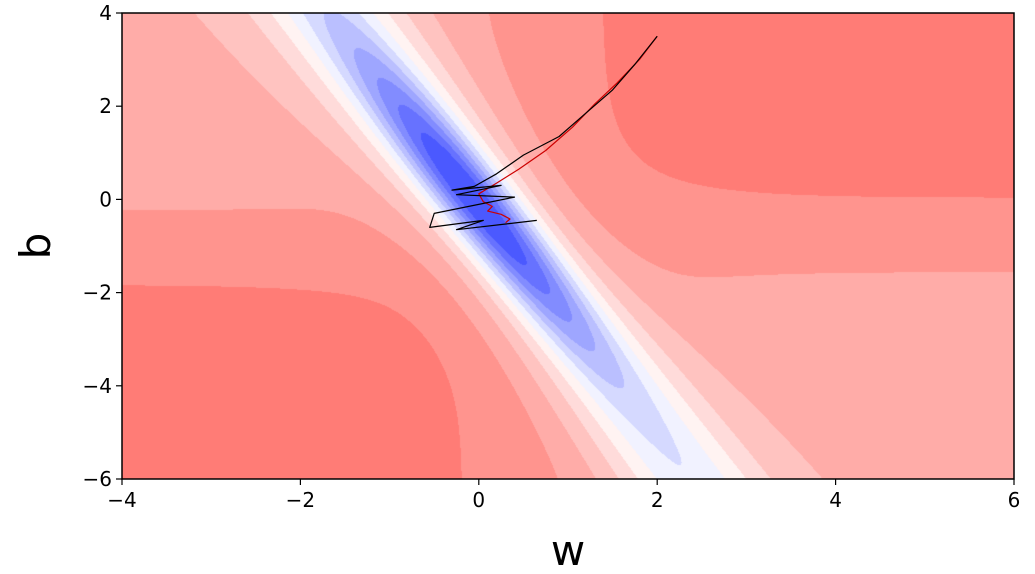 The width and height of the screenshot is (1035, 574). What do you see at coordinates (97, 479) in the screenshot?
I see `y-tick-label: −6` at bounding box center [97, 479].